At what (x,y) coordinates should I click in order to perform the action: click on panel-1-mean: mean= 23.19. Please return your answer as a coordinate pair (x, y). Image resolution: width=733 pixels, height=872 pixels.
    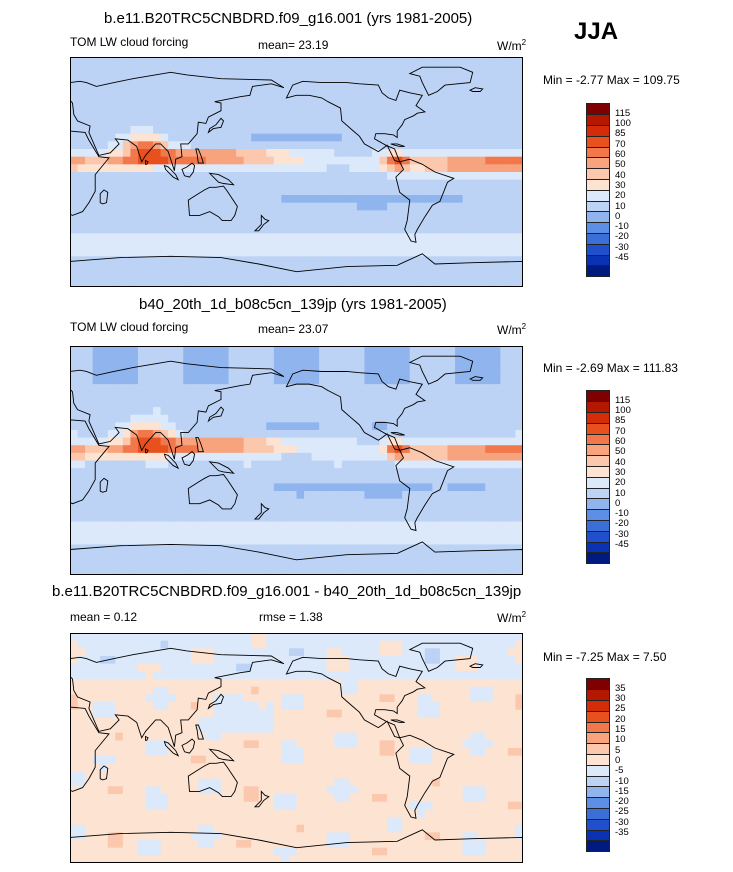
    Looking at the image, I should click on (293, 45).